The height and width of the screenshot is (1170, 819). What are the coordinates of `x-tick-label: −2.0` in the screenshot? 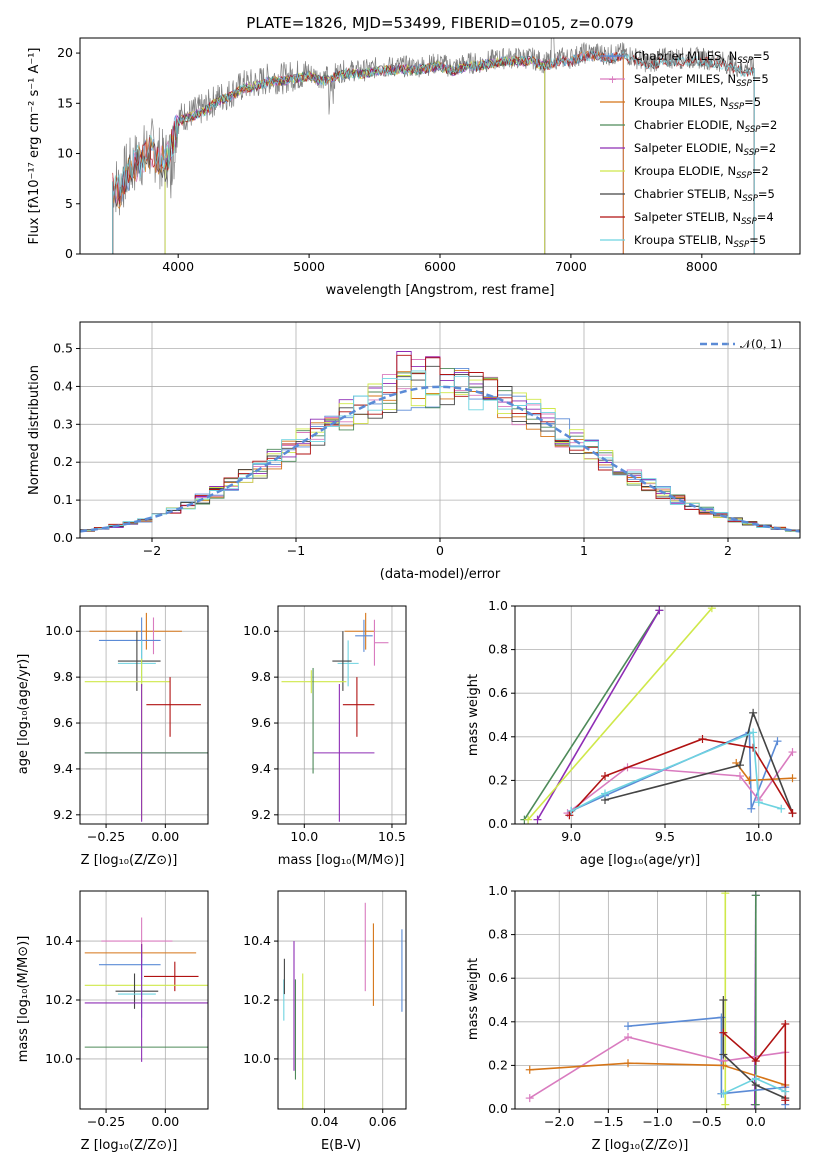 It's located at (559, 1121).